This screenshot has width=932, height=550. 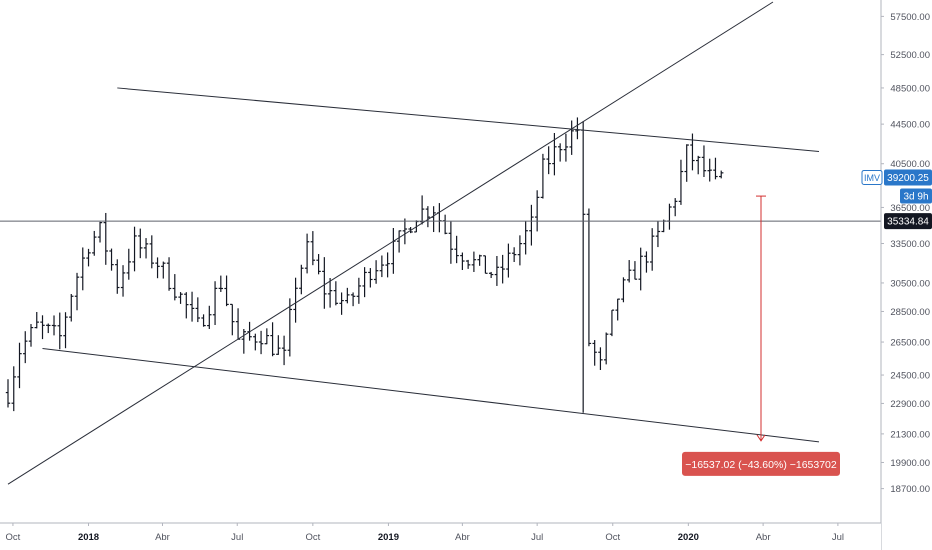 I want to click on symbol-label: IMV, so click(x=872, y=178).